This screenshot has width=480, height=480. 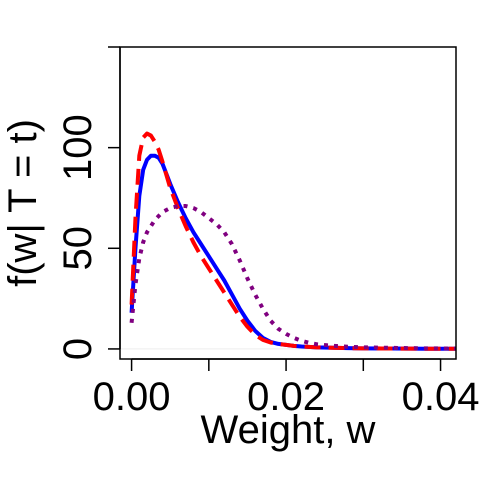 I want to click on x-tick-label: 0.00, so click(x=132, y=397).